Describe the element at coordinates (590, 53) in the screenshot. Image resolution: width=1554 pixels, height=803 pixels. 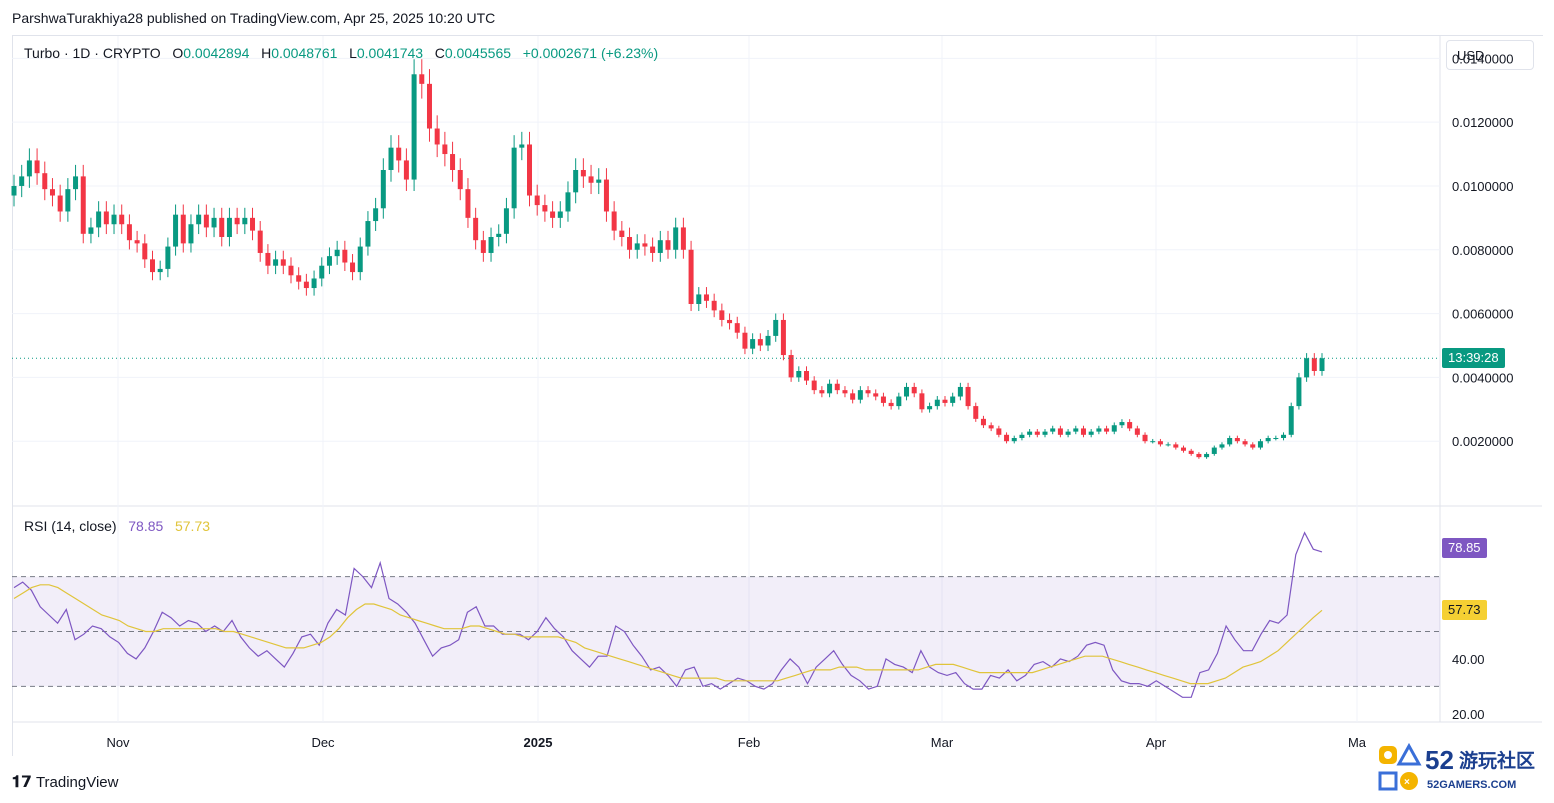
I see `change-value: +0.0002671 (+6.23%)` at that location.